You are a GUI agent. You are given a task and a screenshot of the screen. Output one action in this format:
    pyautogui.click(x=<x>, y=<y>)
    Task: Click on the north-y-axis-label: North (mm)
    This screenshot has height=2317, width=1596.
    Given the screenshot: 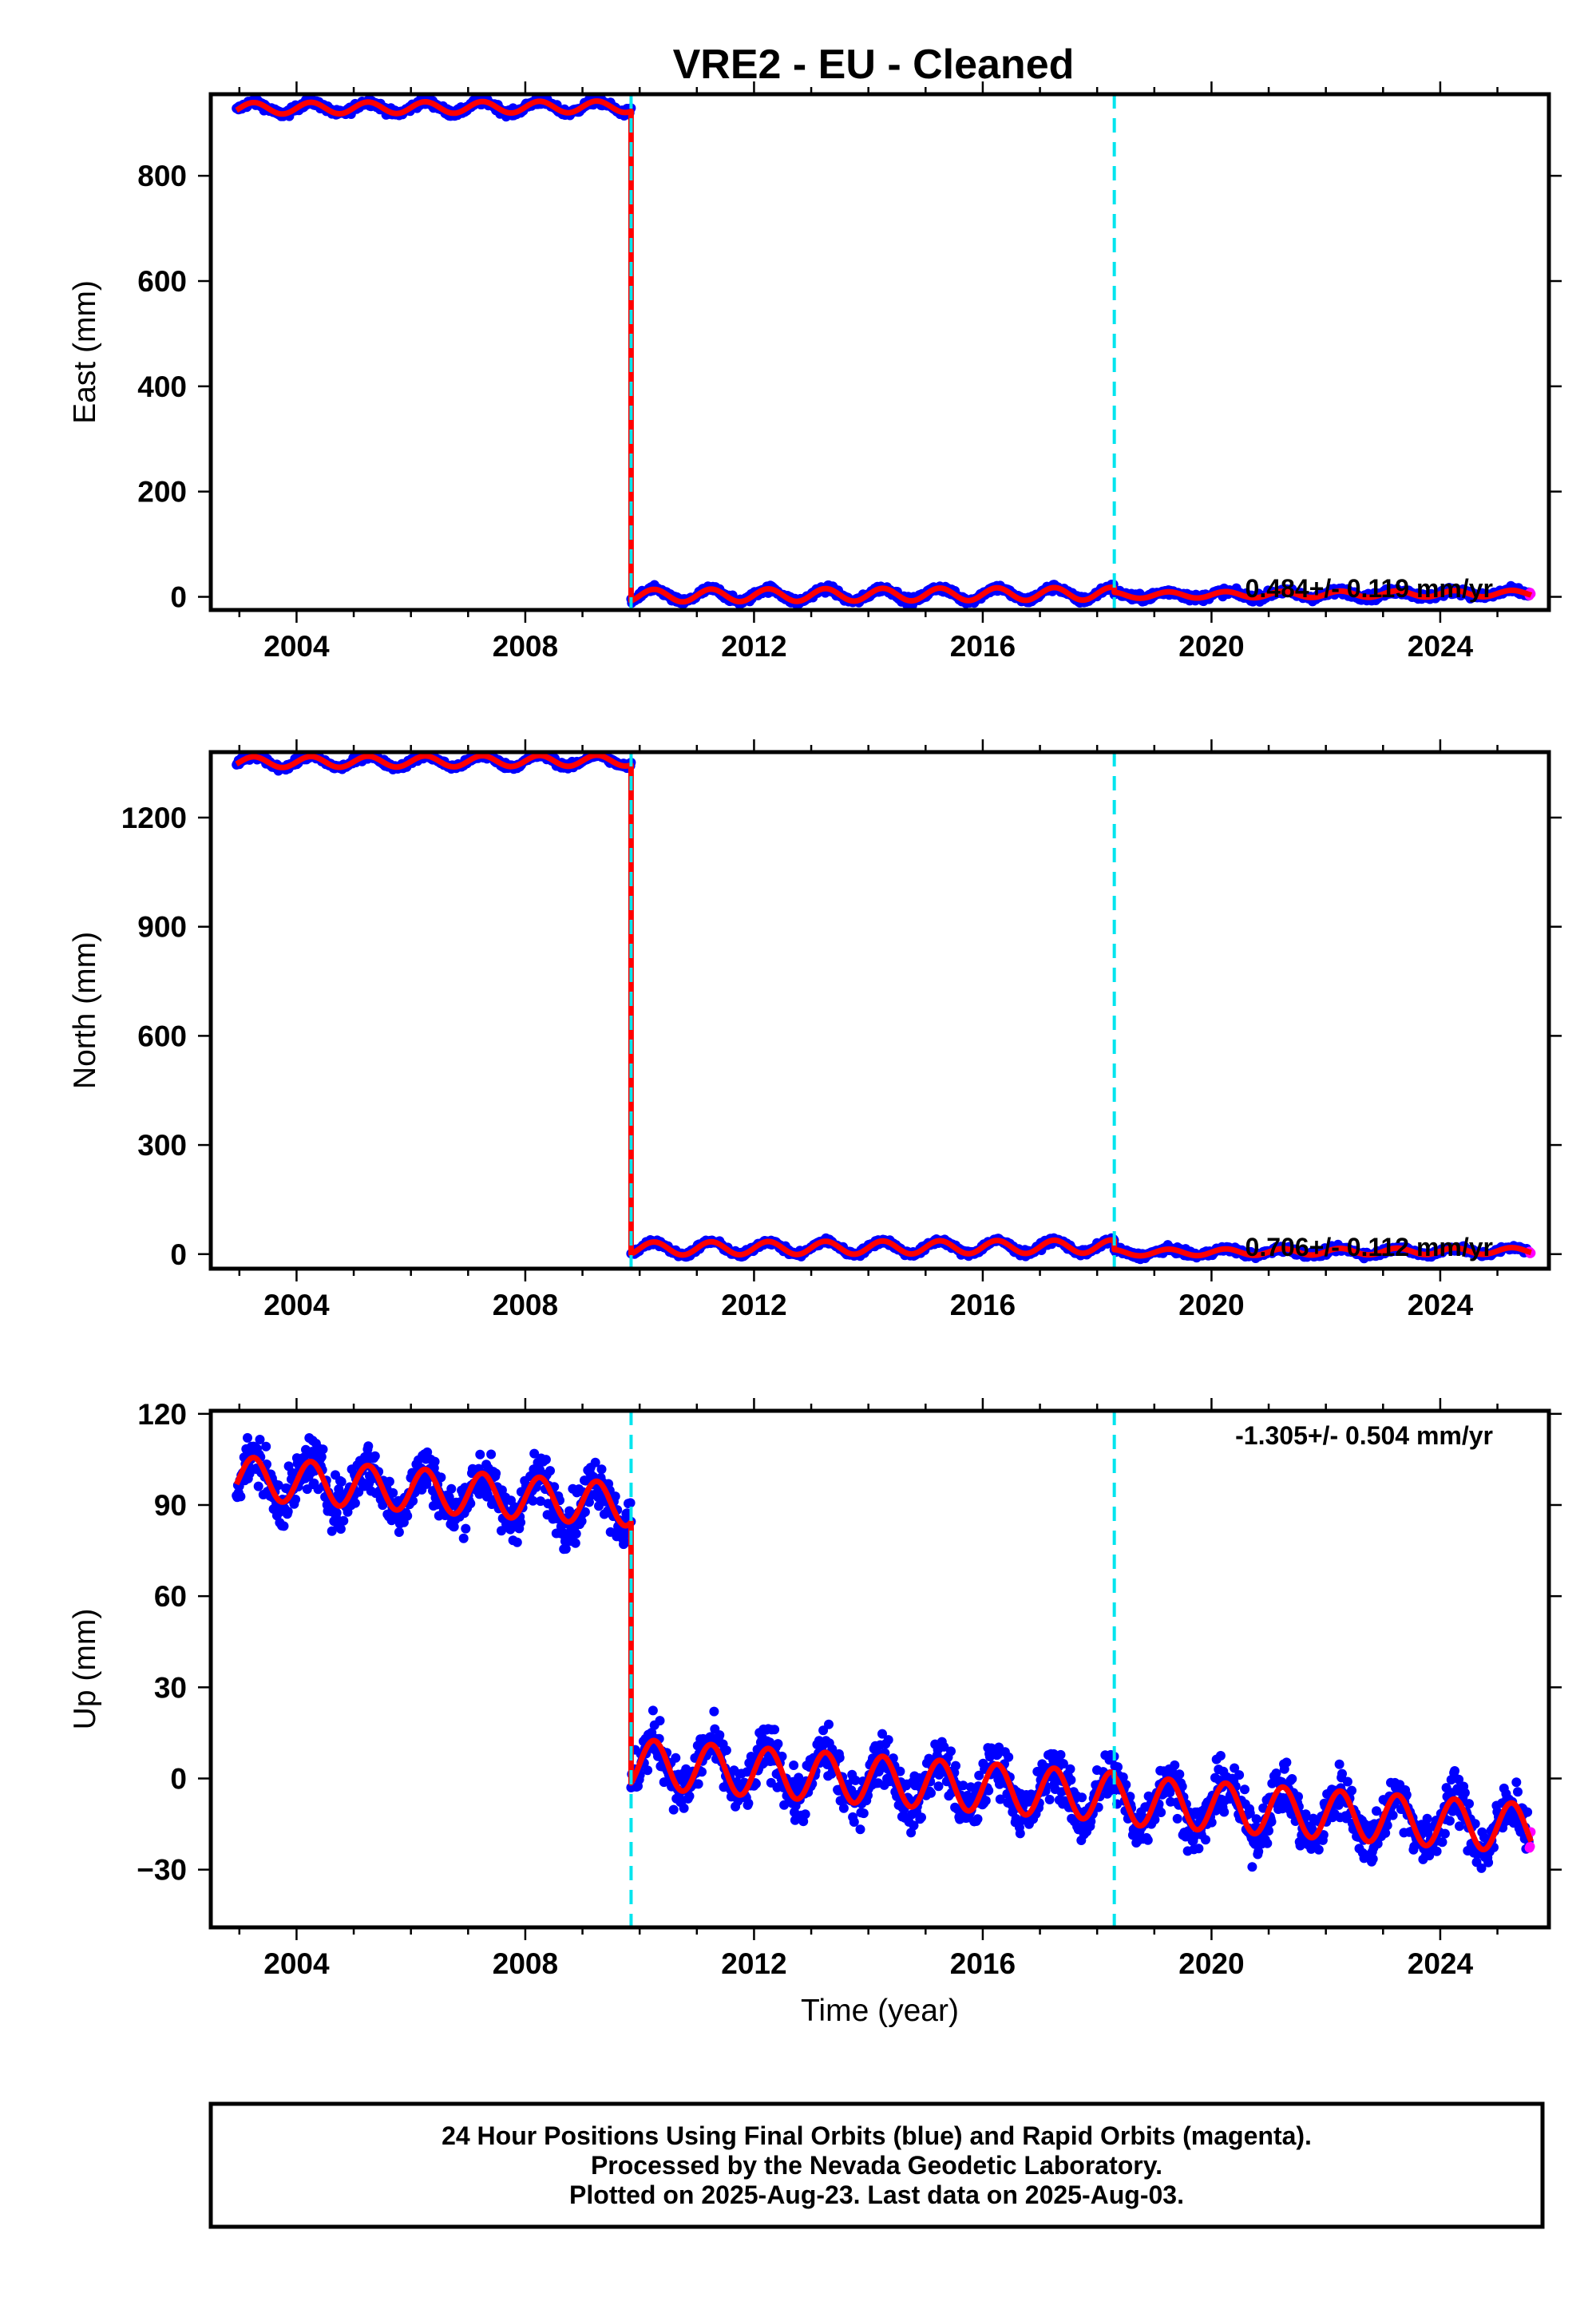 What is the action you would take?
    pyautogui.click(x=85, y=1010)
    